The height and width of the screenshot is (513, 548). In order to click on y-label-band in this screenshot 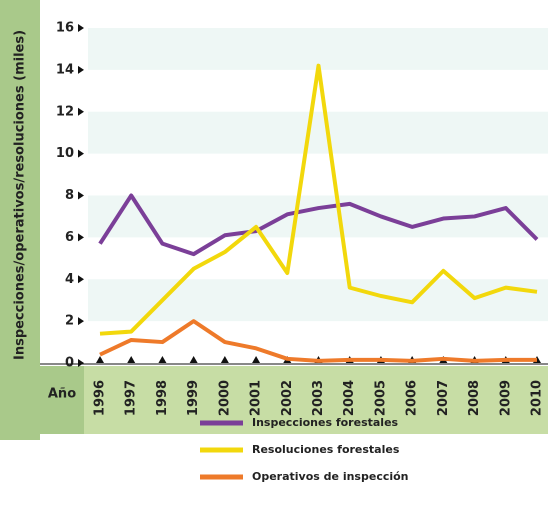, I will do `click(20, 220)`.